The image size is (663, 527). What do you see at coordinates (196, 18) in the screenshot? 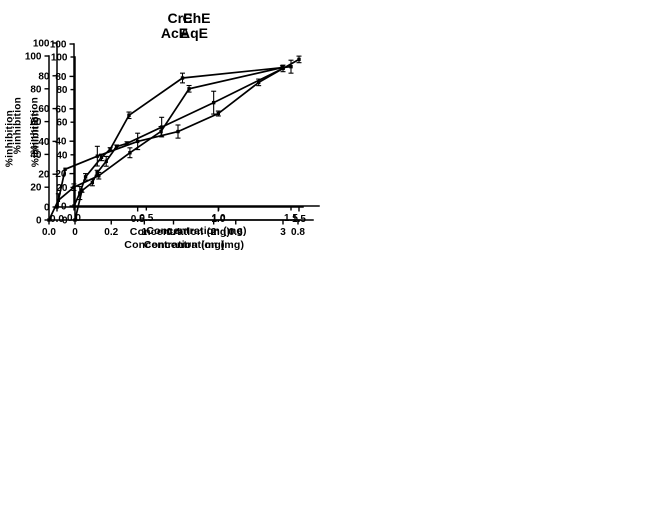
I see `chart-title: ChE` at bounding box center [196, 18].